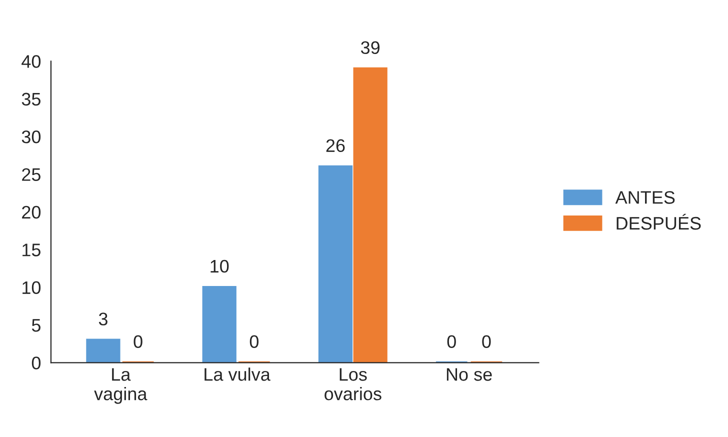 This screenshot has width=728, height=437. I want to click on y-tick-label: 20, so click(31, 212).